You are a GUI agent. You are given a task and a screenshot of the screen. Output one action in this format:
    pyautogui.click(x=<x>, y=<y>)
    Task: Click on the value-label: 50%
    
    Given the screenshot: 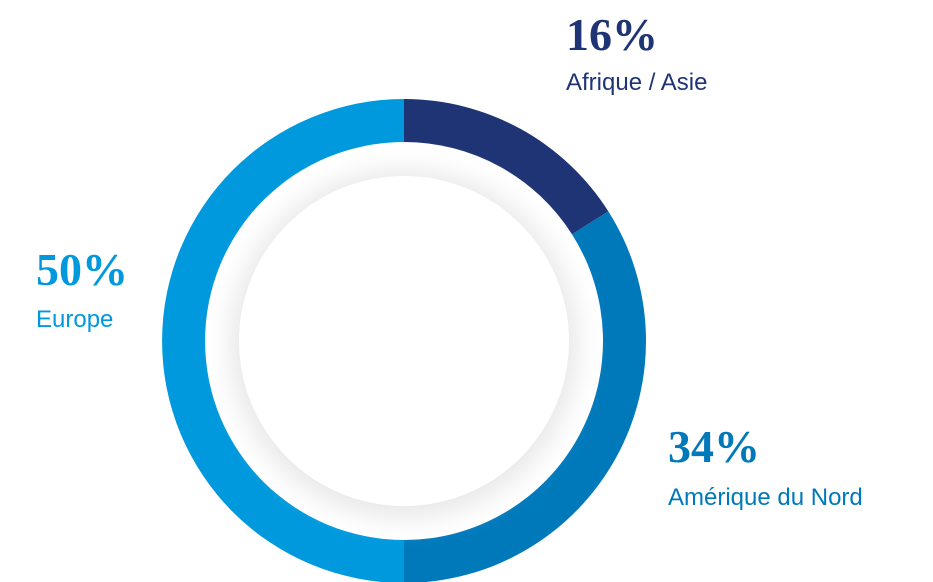 What is the action you would take?
    pyautogui.click(x=82, y=269)
    